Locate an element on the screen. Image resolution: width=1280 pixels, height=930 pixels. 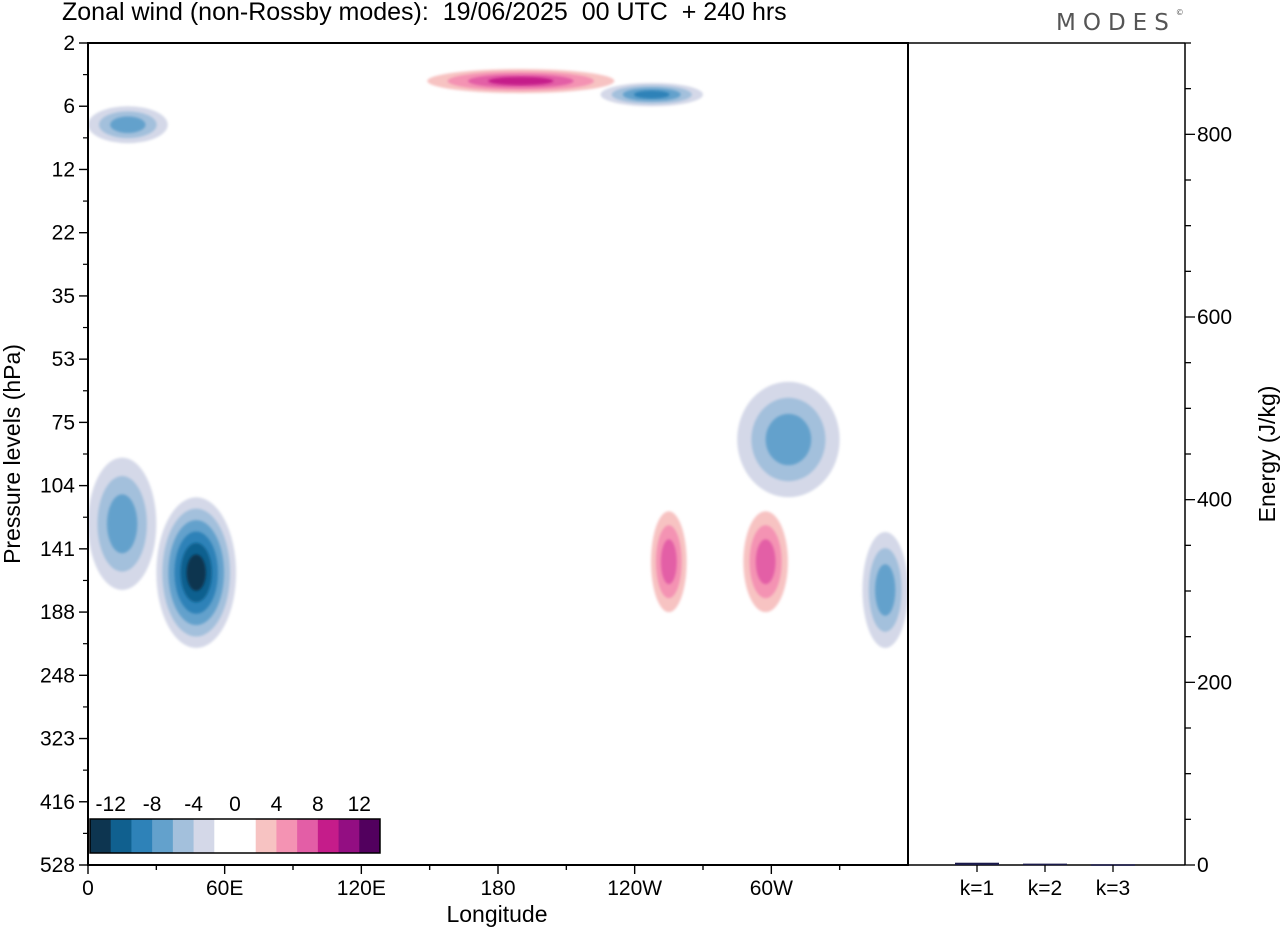
heatmap-cell-negative-east-edge is located at coordinates (885, 589).